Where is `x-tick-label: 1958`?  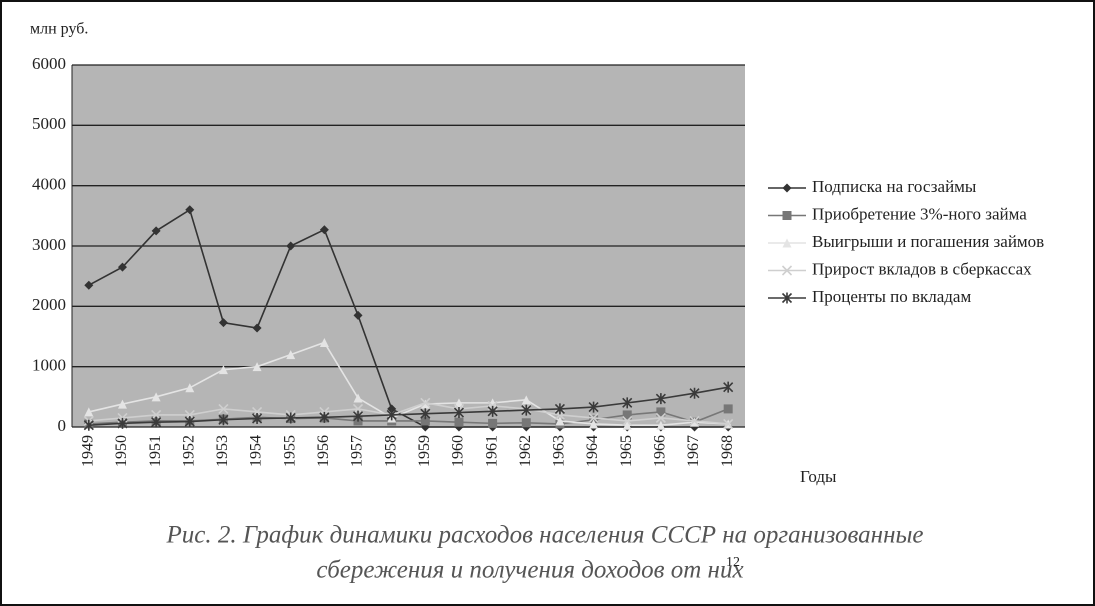
x-tick-label: 1958 is located at coordinates (390, 451).